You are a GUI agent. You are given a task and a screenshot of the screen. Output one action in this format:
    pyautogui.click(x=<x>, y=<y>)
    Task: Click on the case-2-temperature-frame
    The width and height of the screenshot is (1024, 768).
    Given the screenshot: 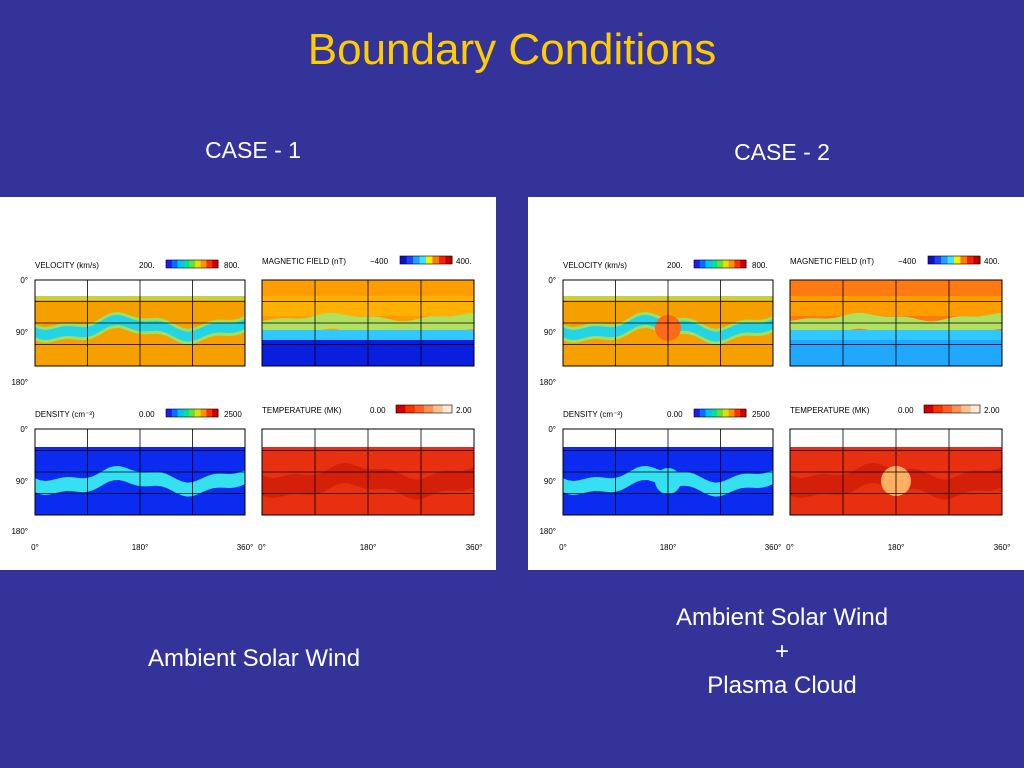 What is the action you would take?
    pyautogui.click(x=896, y=472)
    